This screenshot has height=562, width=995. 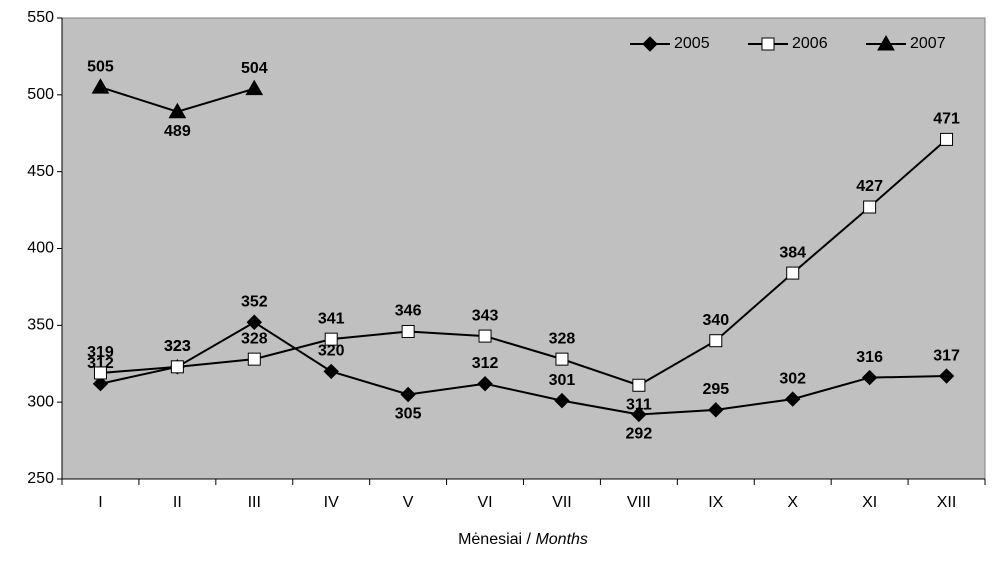 I want to click on x-tick-label: I, so click(x=100, y=502).